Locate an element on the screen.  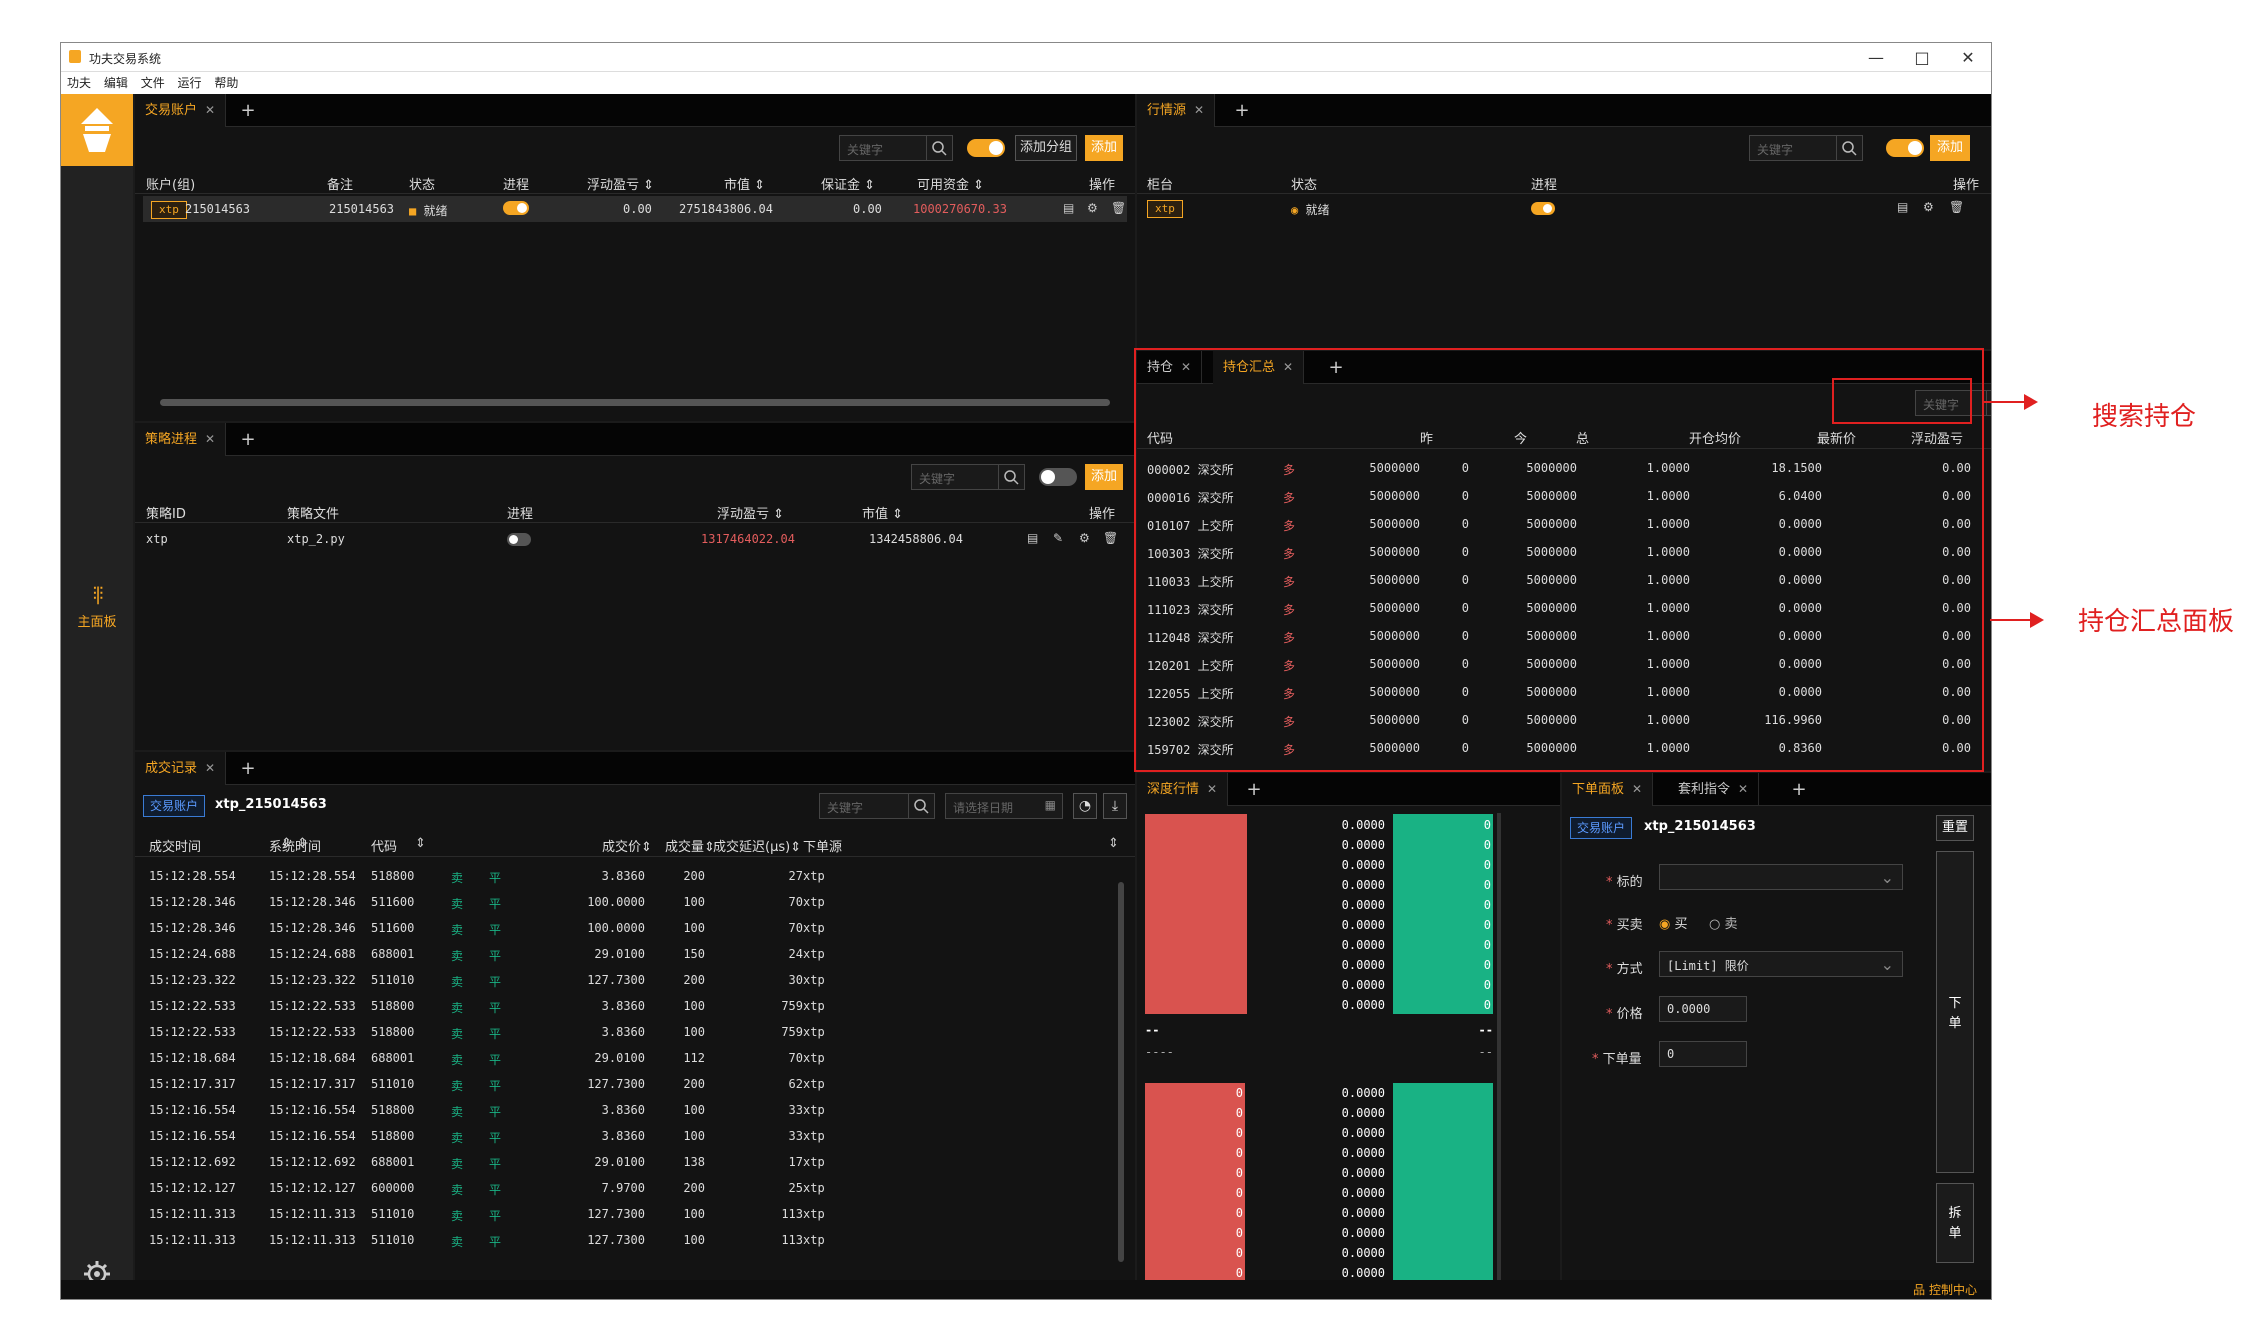
nav-main-panel: ⫶|⫶ 主面板 is located at coordinates (97, 607).